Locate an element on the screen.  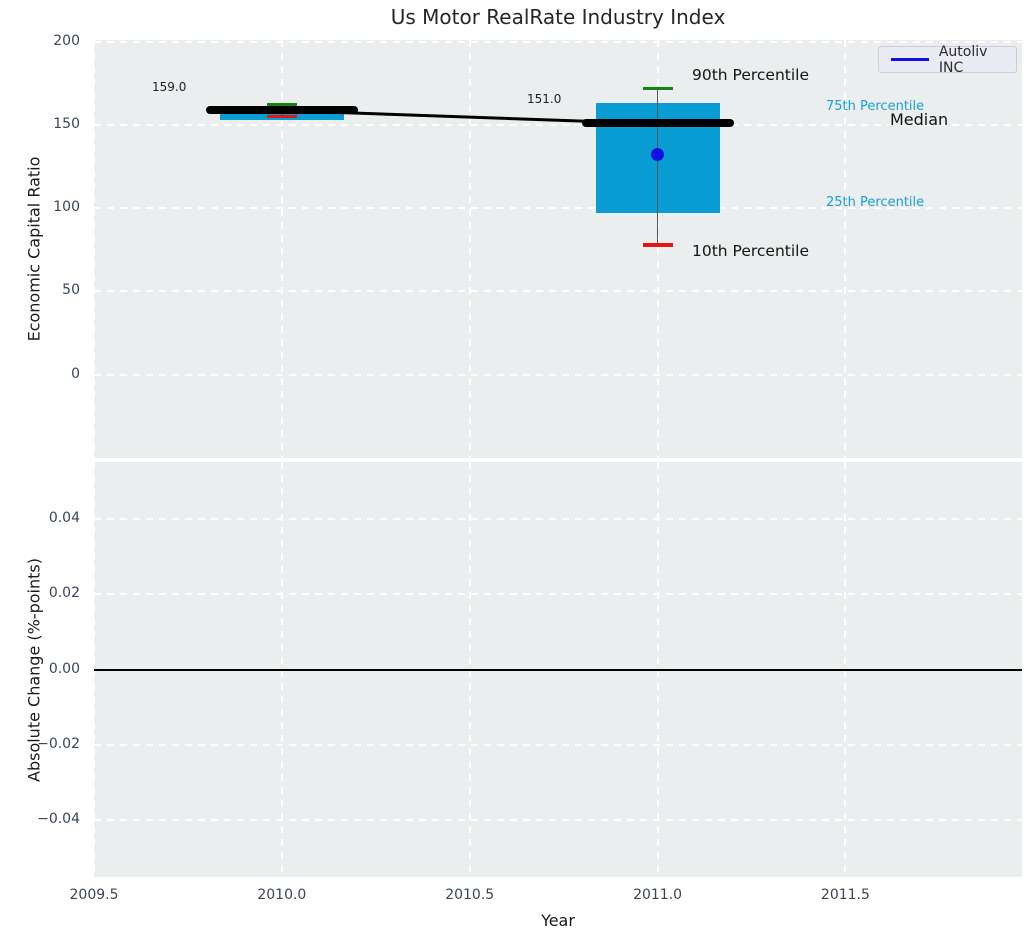
annotation-10th-percentile: 10th Percentile is located at coordinates (751, 251).